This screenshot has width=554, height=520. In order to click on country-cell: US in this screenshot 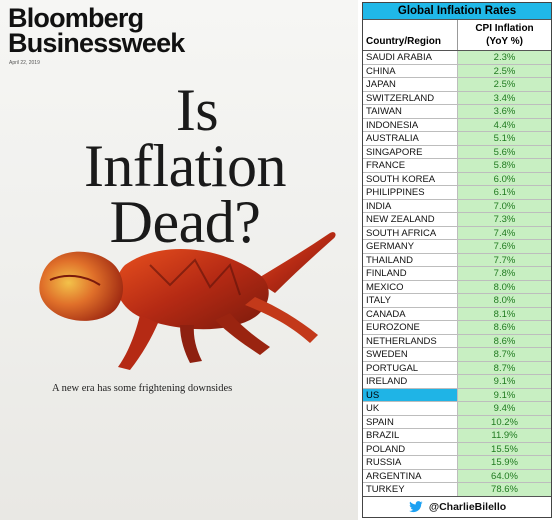, I will do `click(410, 394)`.